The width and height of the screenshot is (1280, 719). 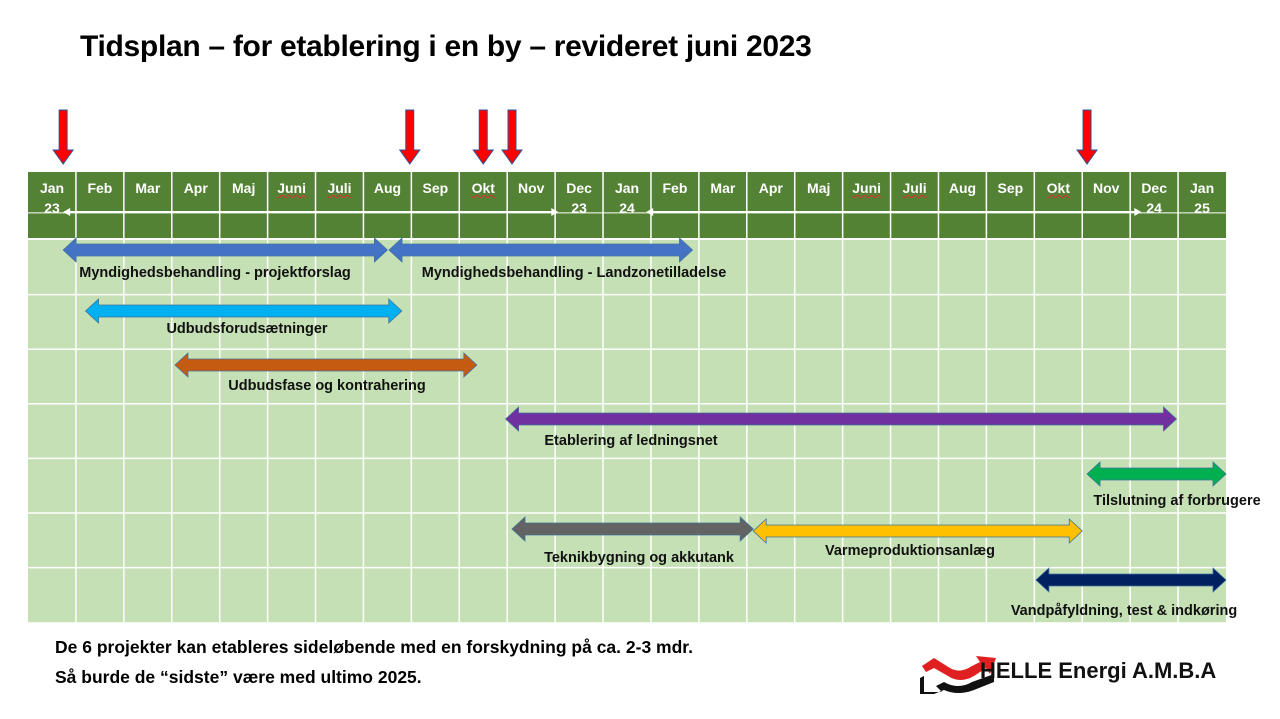 I want to click on task-label: Etablering af ledningsnet, so click(x=631, y=441).